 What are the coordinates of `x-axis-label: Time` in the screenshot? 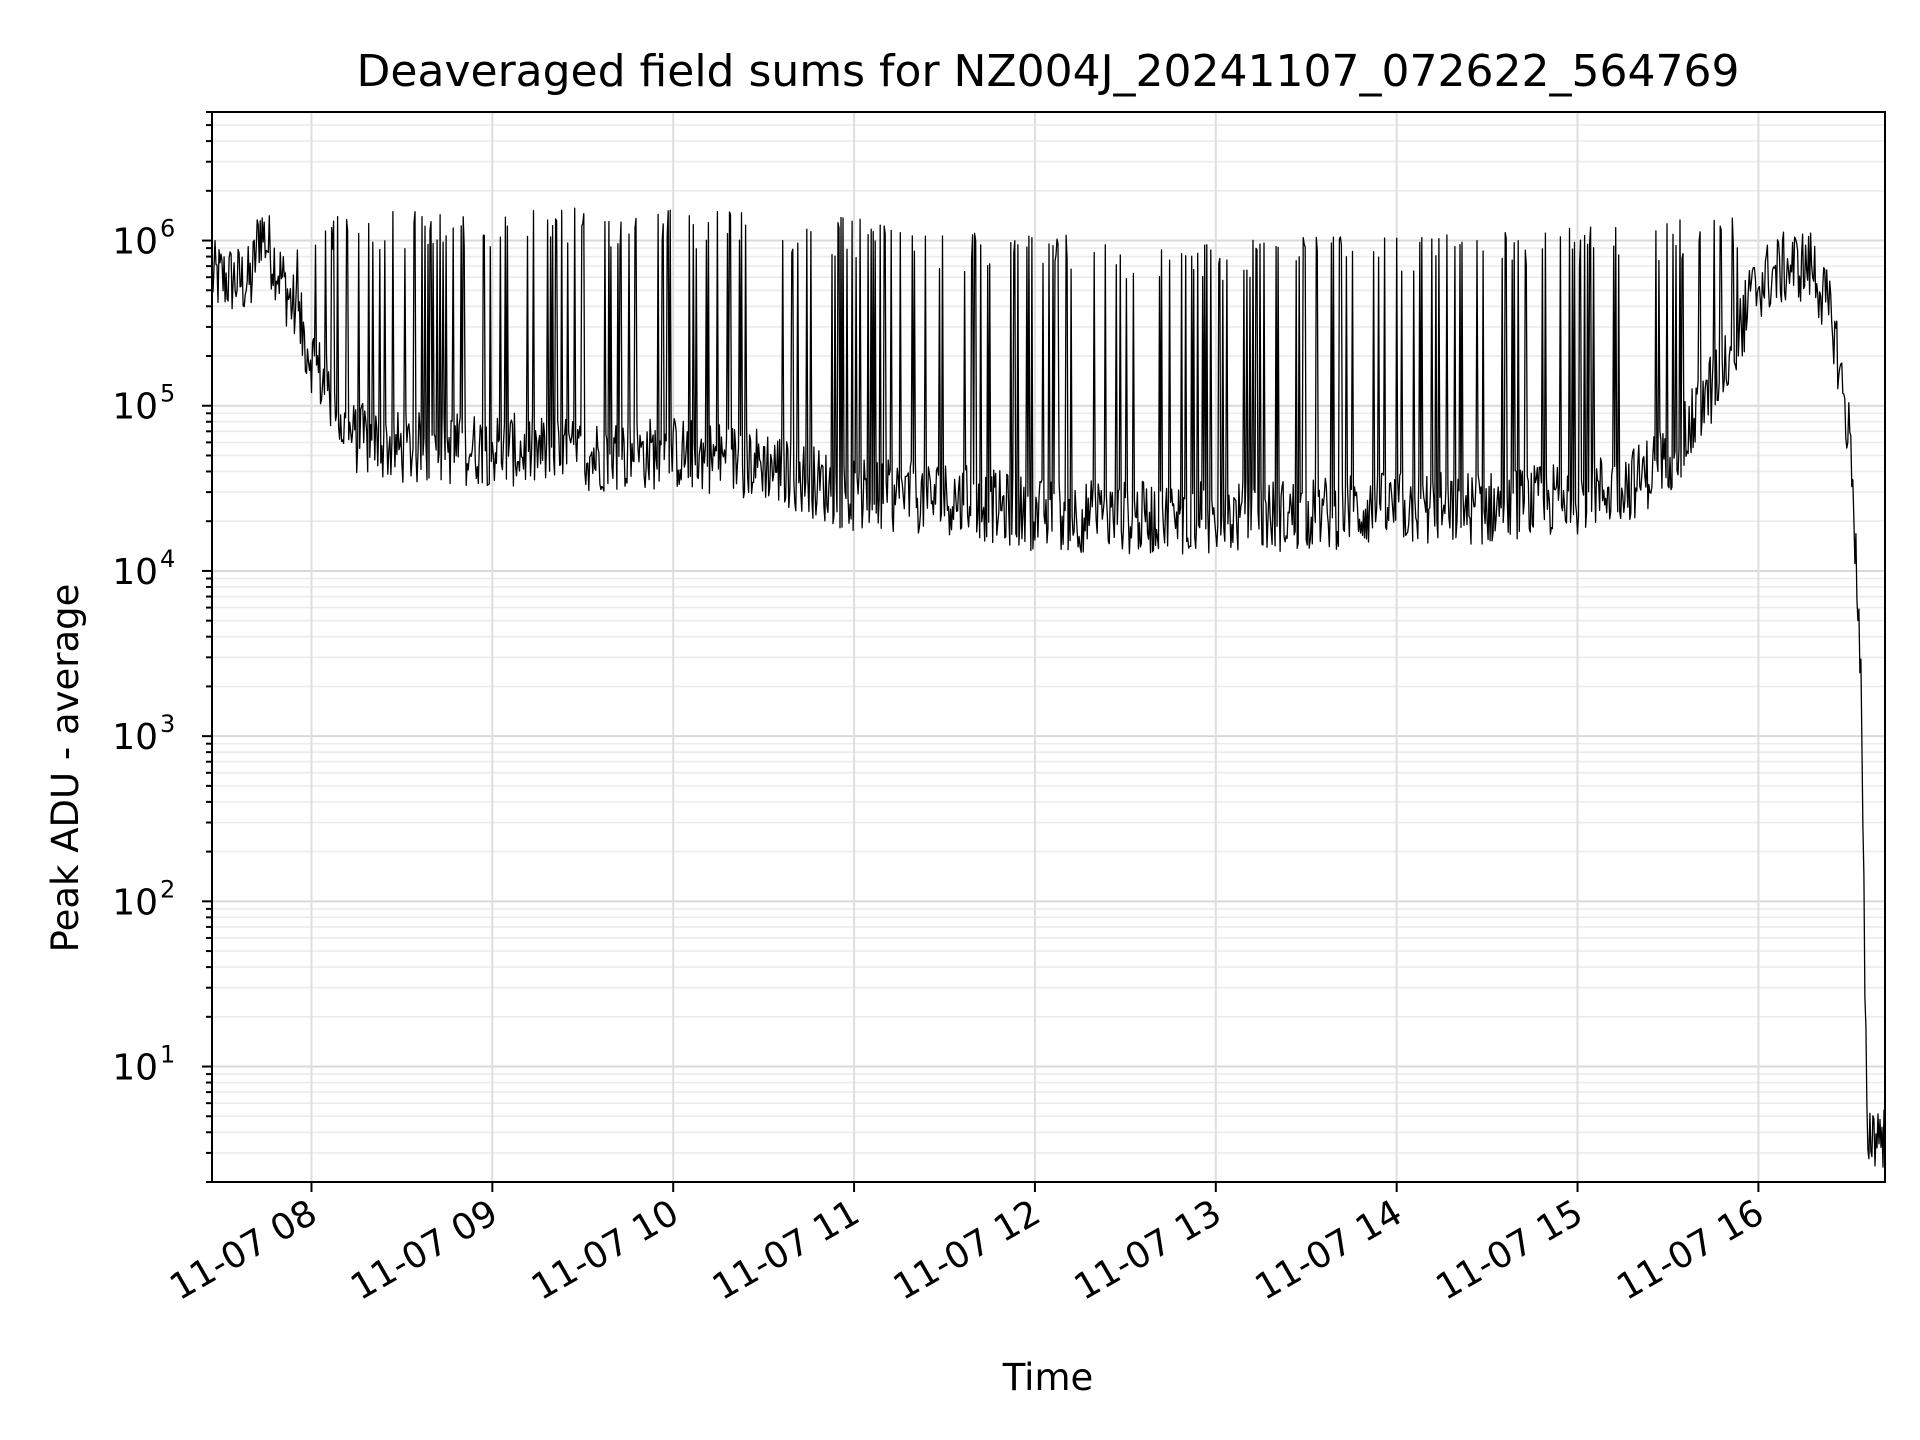 It's located at (1048, 1377).